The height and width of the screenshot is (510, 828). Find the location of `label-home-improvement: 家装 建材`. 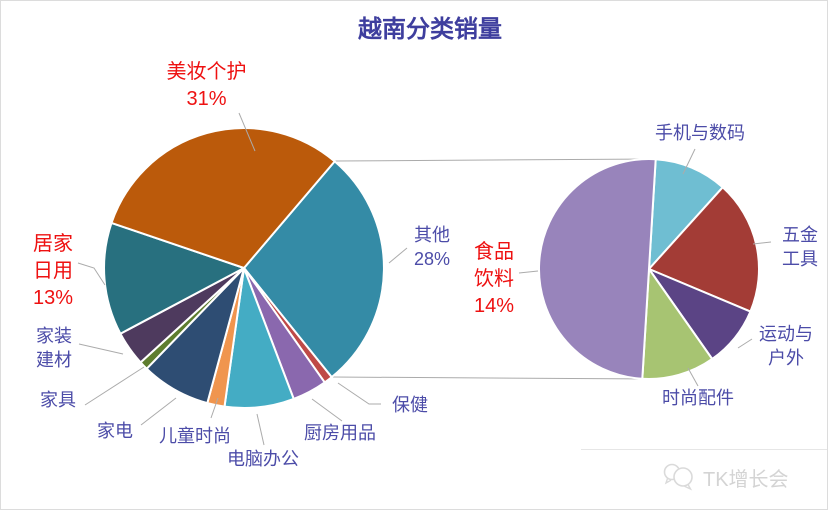

label-home-improvement: 家装 建材 is located at coordinates (54, 348).